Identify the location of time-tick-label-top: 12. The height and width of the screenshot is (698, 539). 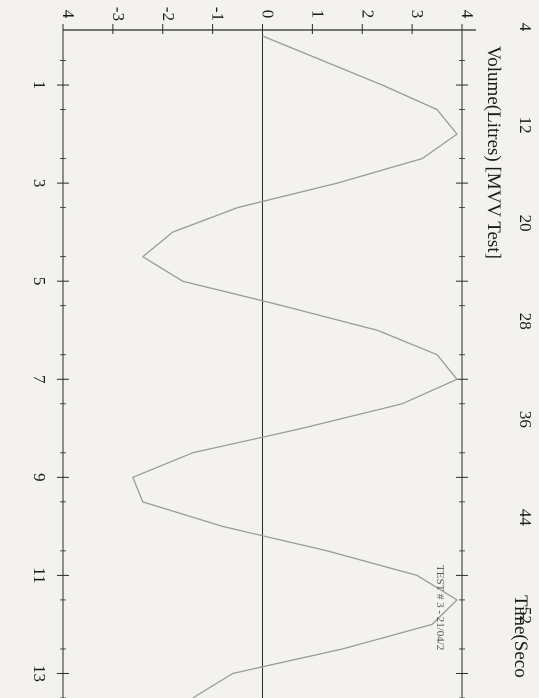
(525, 125).